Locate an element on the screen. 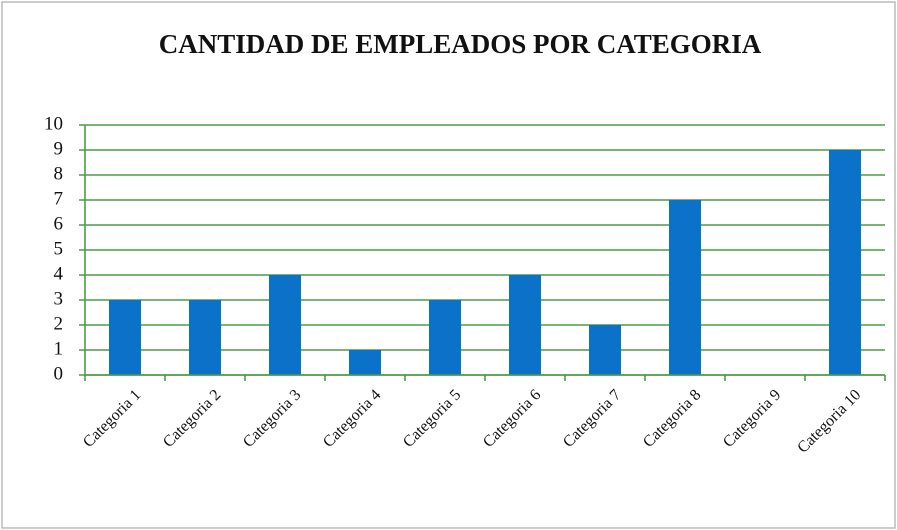  y-tick-label: 4 is located at coordinates (59, 273).